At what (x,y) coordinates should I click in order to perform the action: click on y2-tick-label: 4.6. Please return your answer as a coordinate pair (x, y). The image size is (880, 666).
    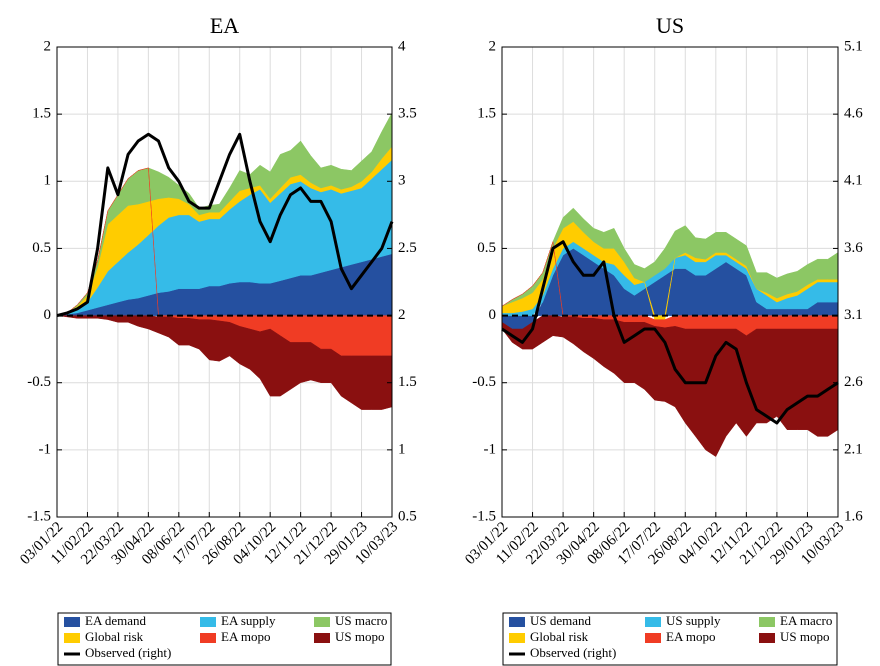
    Looking at the image, I should click on (853, 114).